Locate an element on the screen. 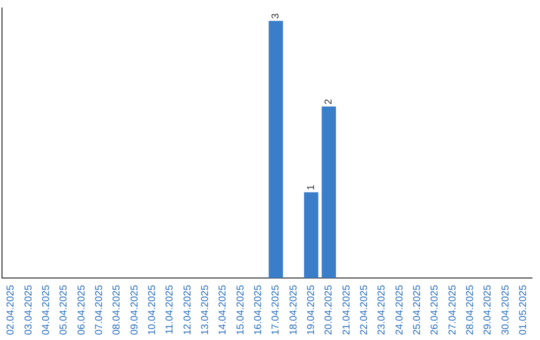 Image resolution: width=540 pixels, height=340 pixels. x-tick-label: 13.04.2025 is located at coordinates (205, 310).